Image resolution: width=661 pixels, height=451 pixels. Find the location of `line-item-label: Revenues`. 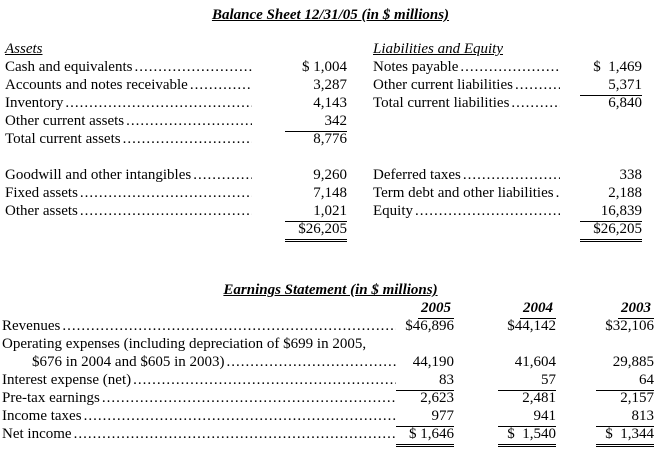

line-item-label: Revenues is located at coordinates (31, 326).